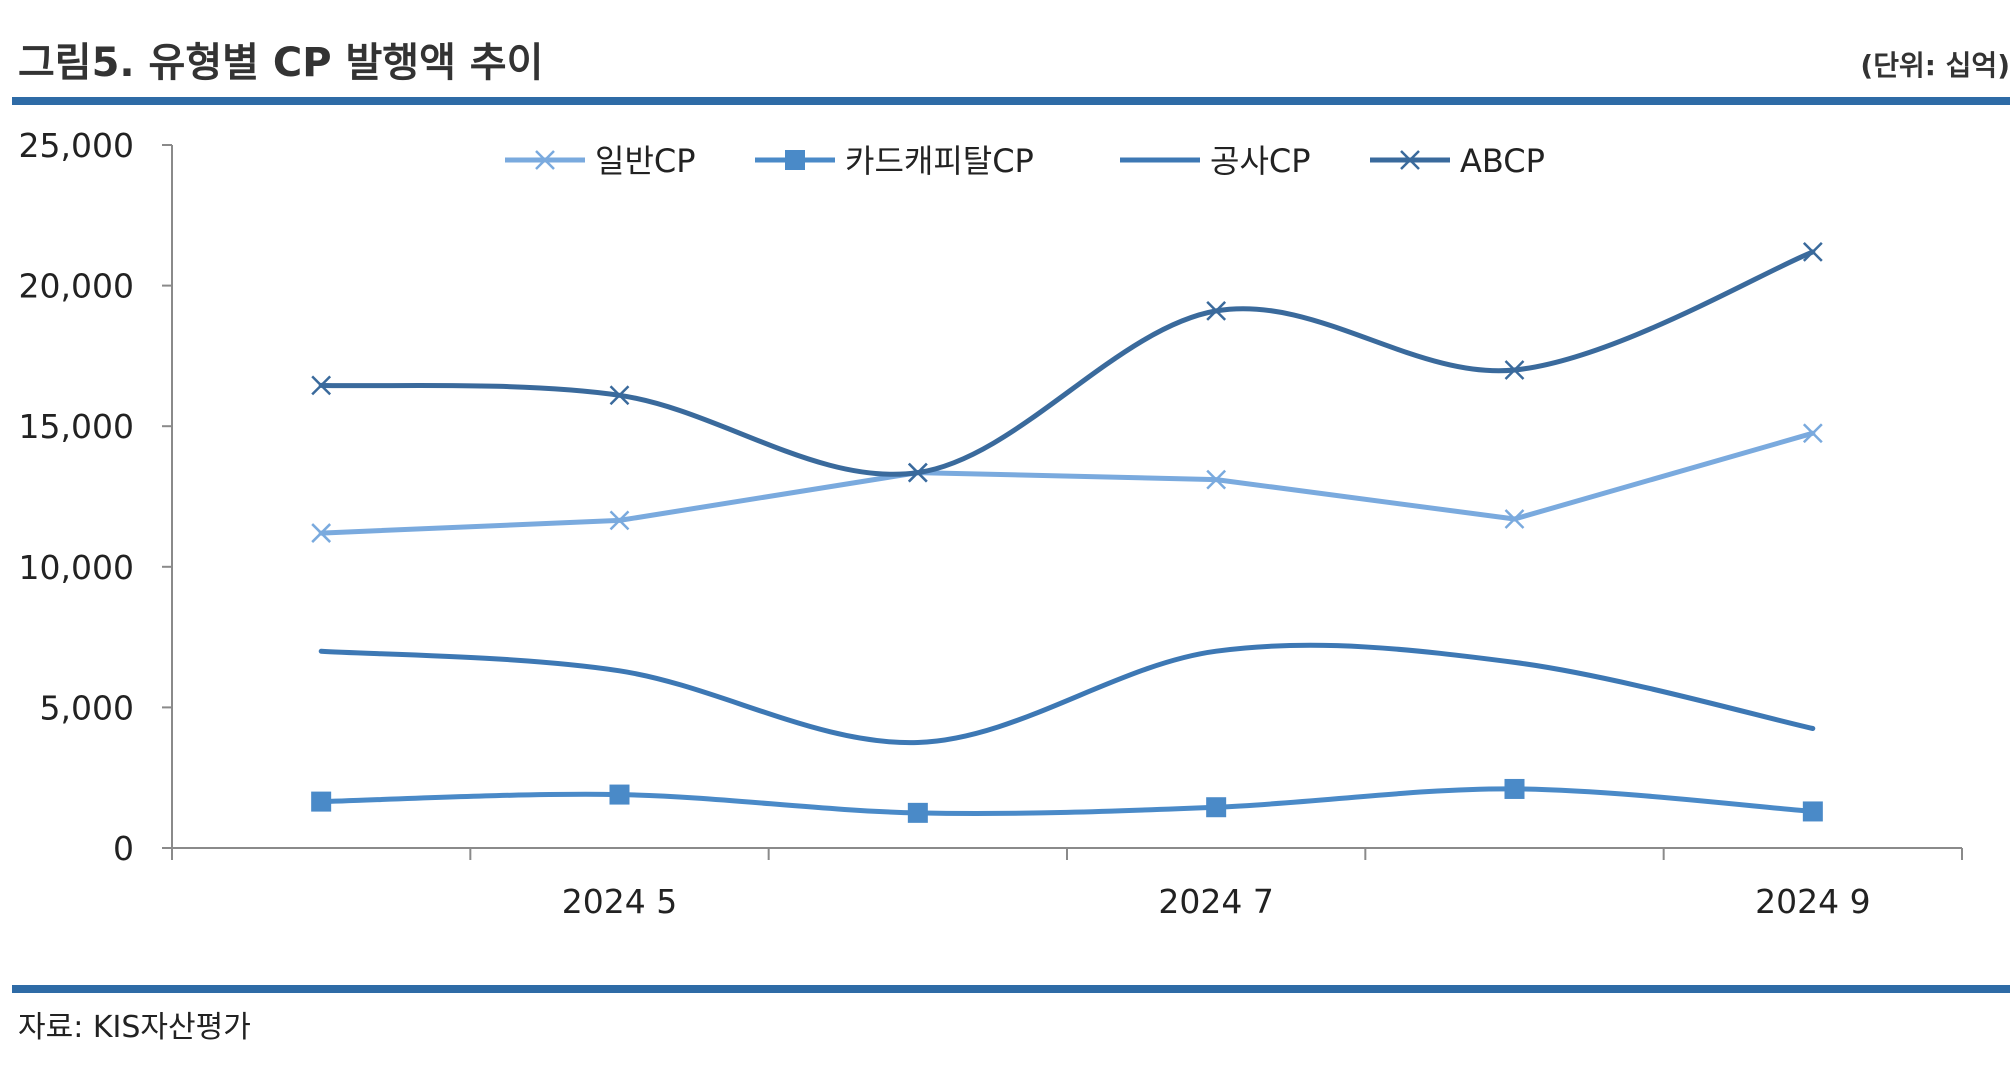 The height and width of the screenshot is (1078, 2010). Describe the element at coordinates (76, 567) in the screenshot. I see `y-tick-label: 10,000` at that location.